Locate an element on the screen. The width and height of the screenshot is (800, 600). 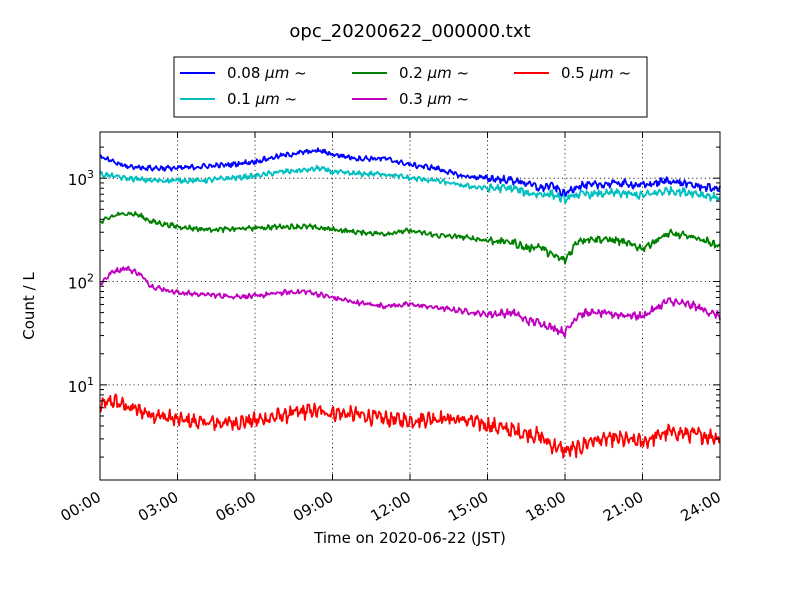
x-tick-label: 12:00 is located at coordinates (391, 506).